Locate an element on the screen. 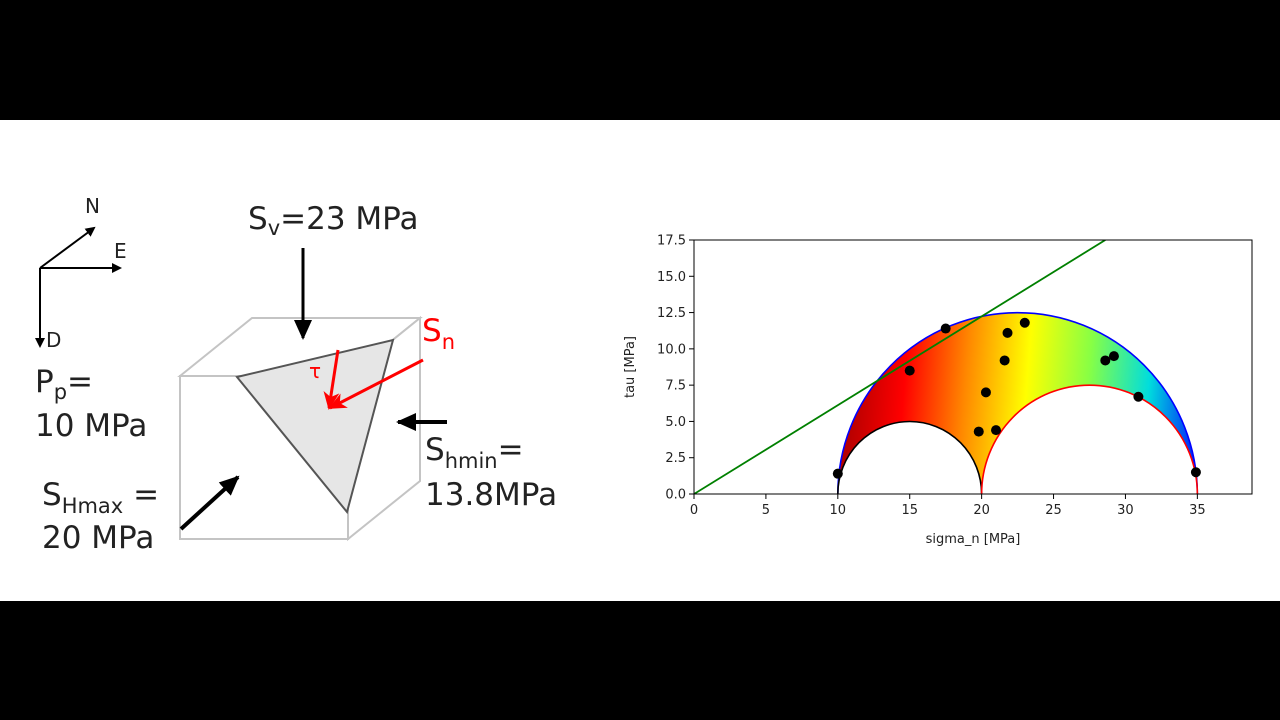  x-tick-label: 5 is located at coordinates (766, 510).